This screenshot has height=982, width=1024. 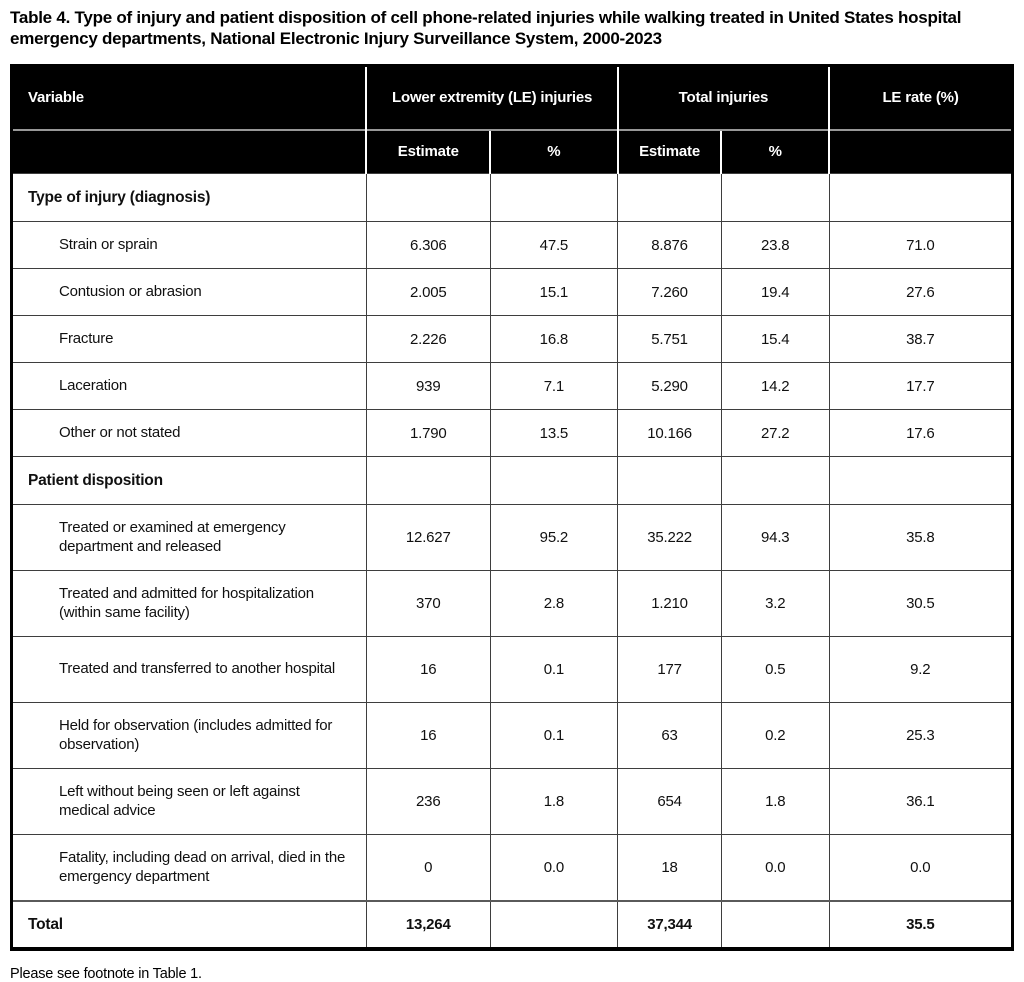 What do you see at coordinates (554, 433) in the screenshot?
I see `cell-le-pct: 13.5` at bounding box center [554, 433].